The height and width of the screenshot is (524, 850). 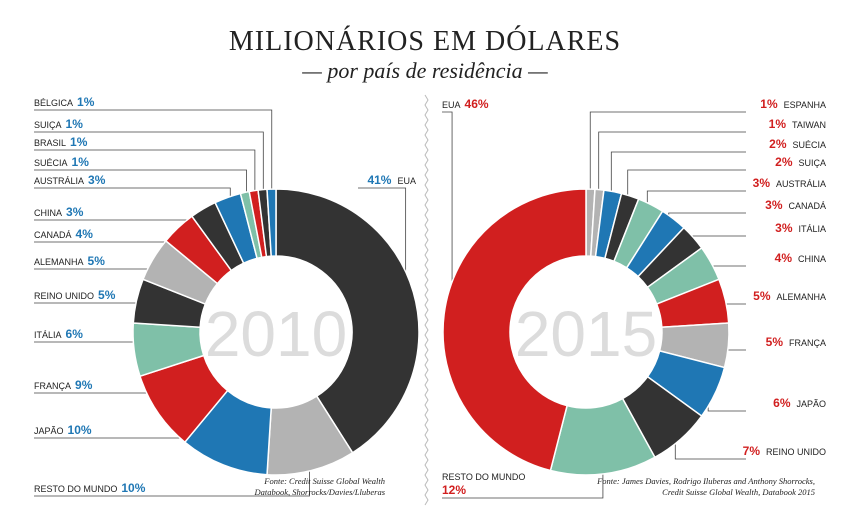 What do you see at coordinates (812, 229) in the screenshot?
I see `country-label: ITÁLIA` at bounding box center [812, 229].